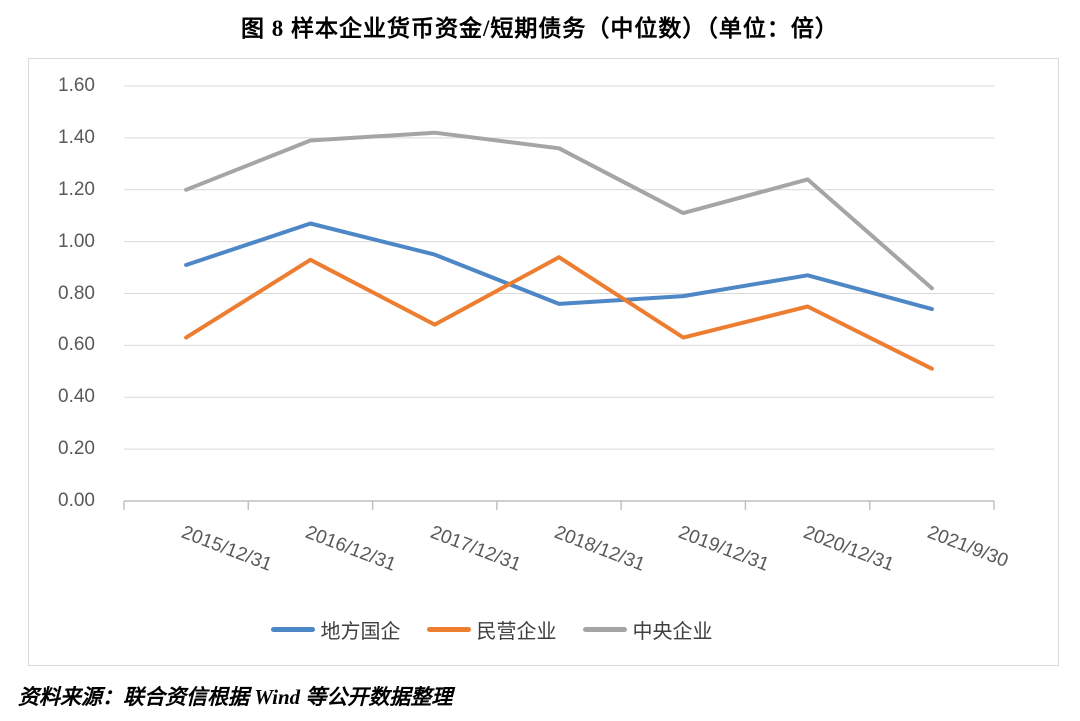  I want to click on legend-item-local-soe: 地方国企, so click(335, 629).